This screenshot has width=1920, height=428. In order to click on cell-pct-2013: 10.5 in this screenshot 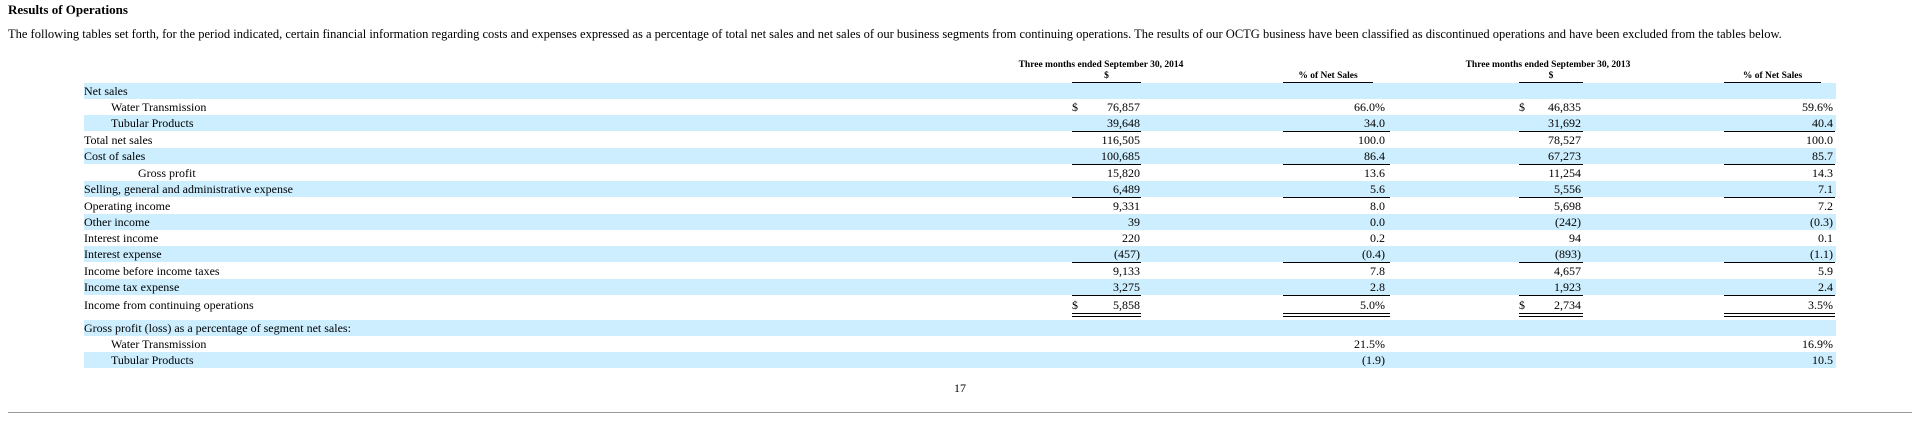, I will do `click(1822, 360)`.